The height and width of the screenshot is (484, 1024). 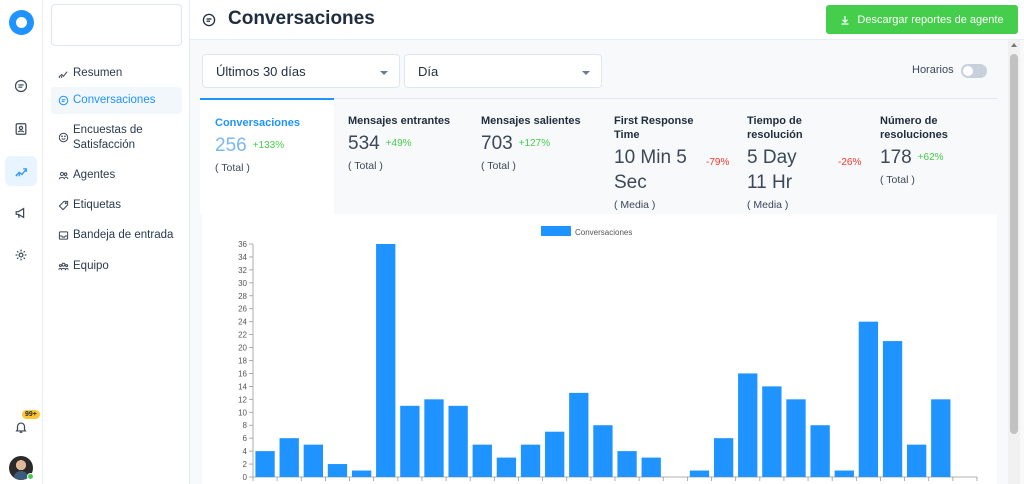 What do you see at coordinates (804, 170) in the screenshot?
I see `metric-value-row: 5 Day 11 Hr -26%` at bounding box center [804, 170].